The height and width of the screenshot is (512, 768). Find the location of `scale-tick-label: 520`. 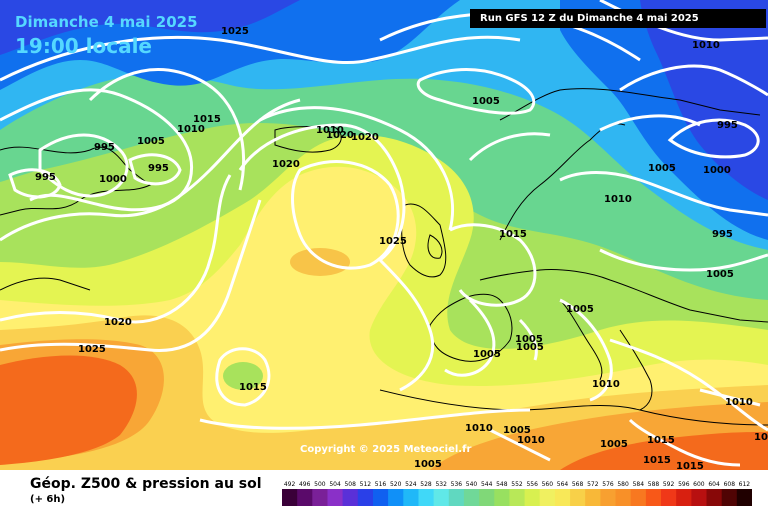

scale-tick-label: 520 is located at coordinates (396, 484).